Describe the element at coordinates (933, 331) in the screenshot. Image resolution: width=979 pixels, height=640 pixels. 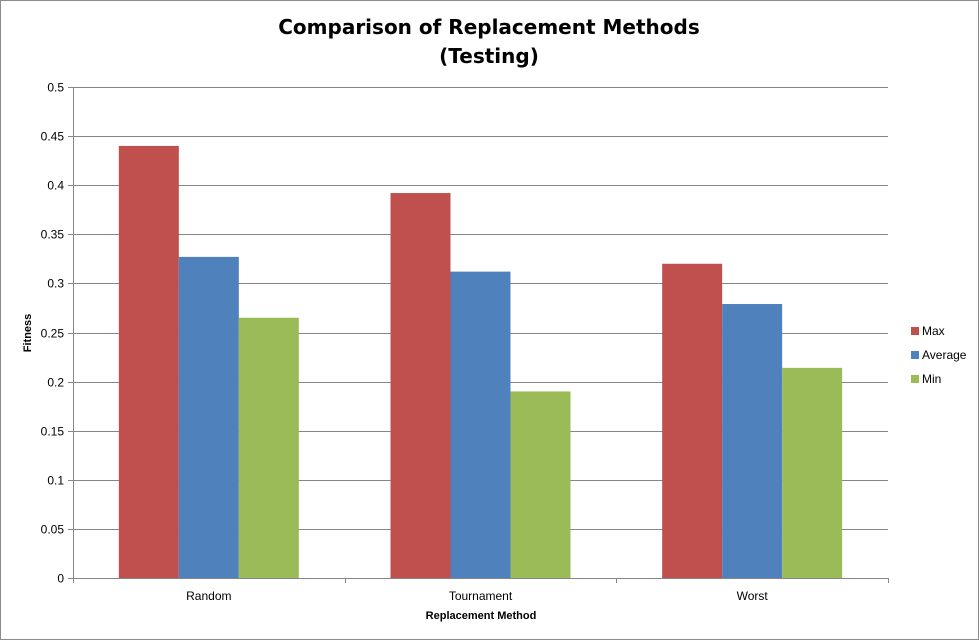
I see `legend-label-max: Max` at that location.